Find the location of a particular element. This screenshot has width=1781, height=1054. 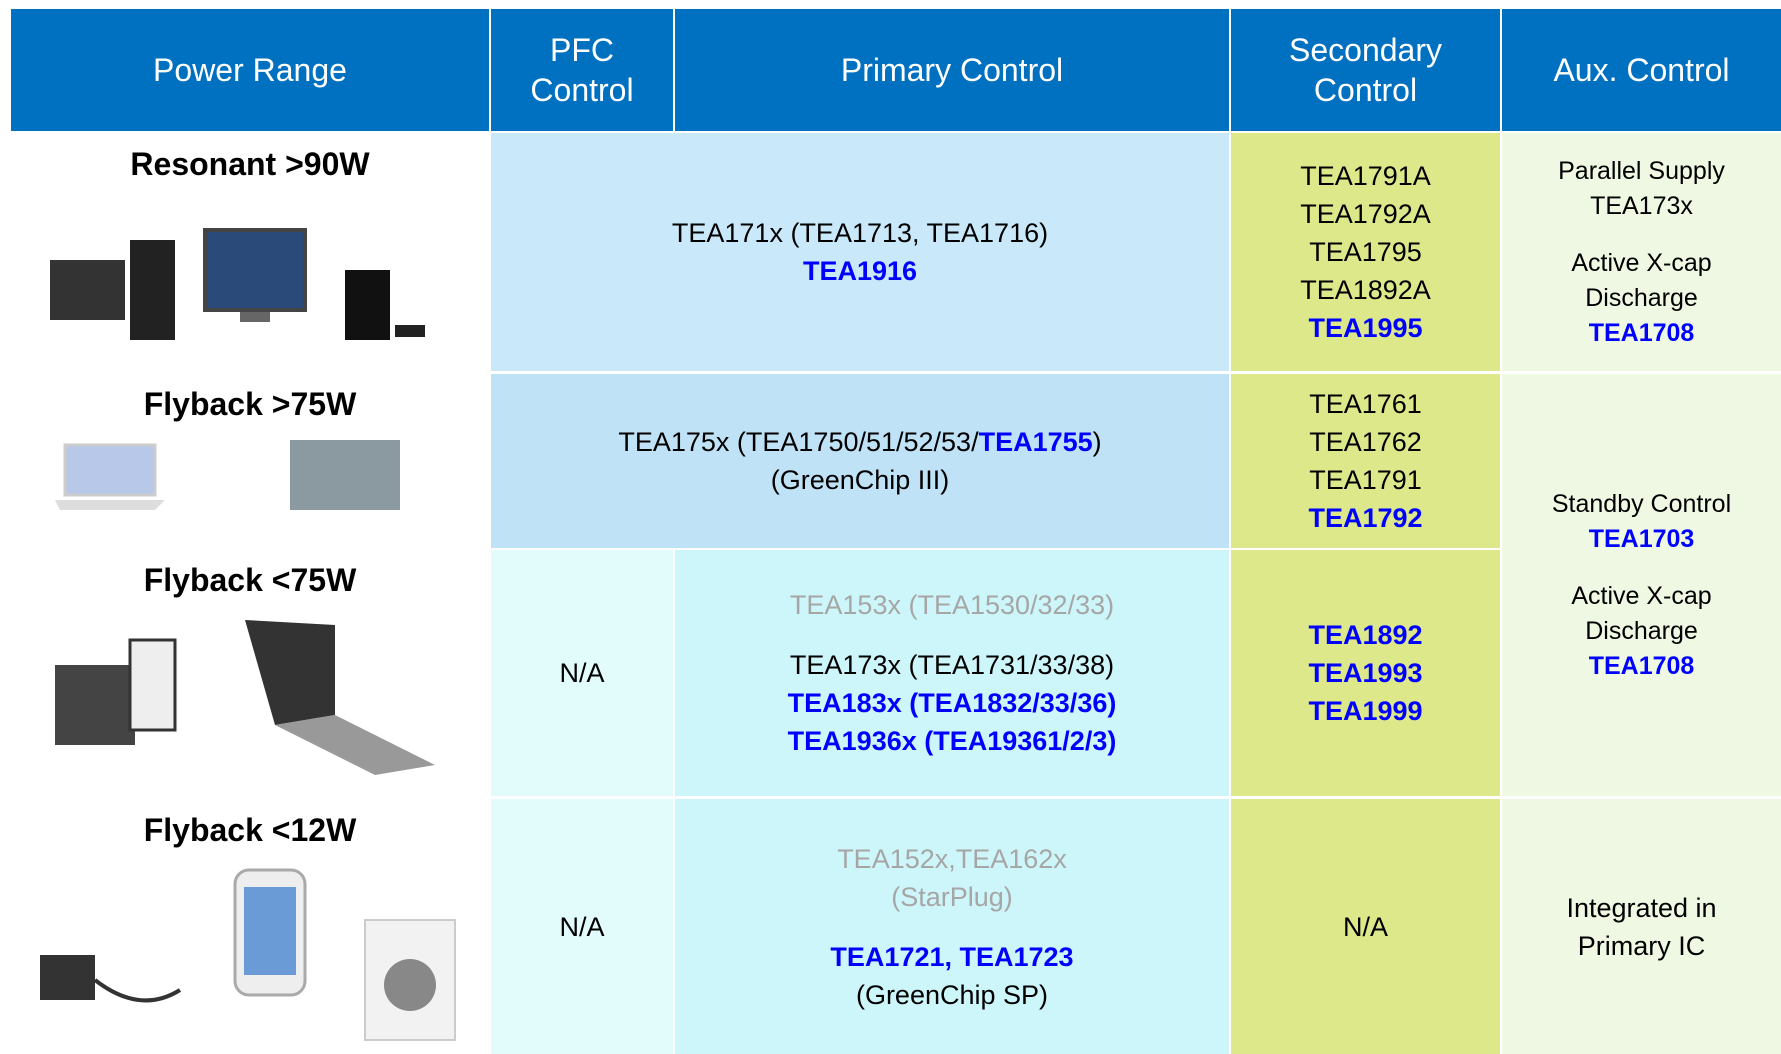

text-group: TEA171x (TEA1713, TEA1716) TEA1916 is located at coordinates (860, 252).